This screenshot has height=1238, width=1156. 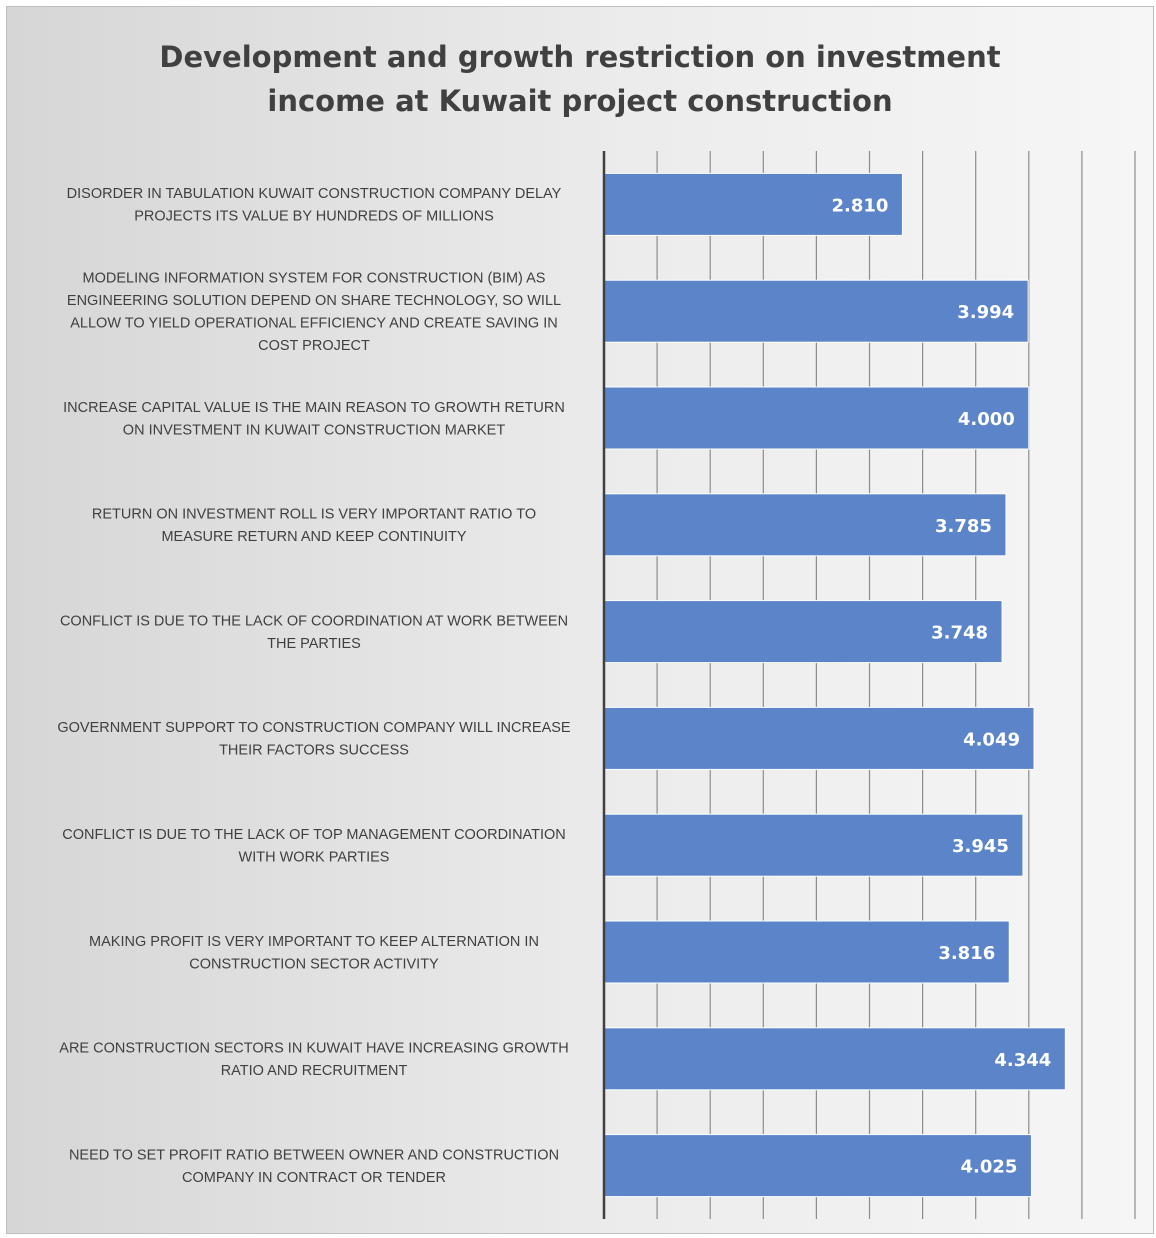 I want to click on data-label: 4.000, so click(x=986, y=419).